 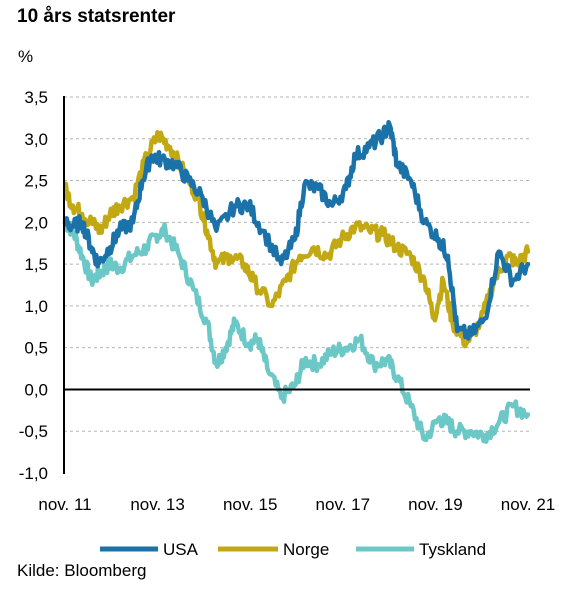 I want to click on x-tick-label: nov. 17, so click(x=343, y=504).